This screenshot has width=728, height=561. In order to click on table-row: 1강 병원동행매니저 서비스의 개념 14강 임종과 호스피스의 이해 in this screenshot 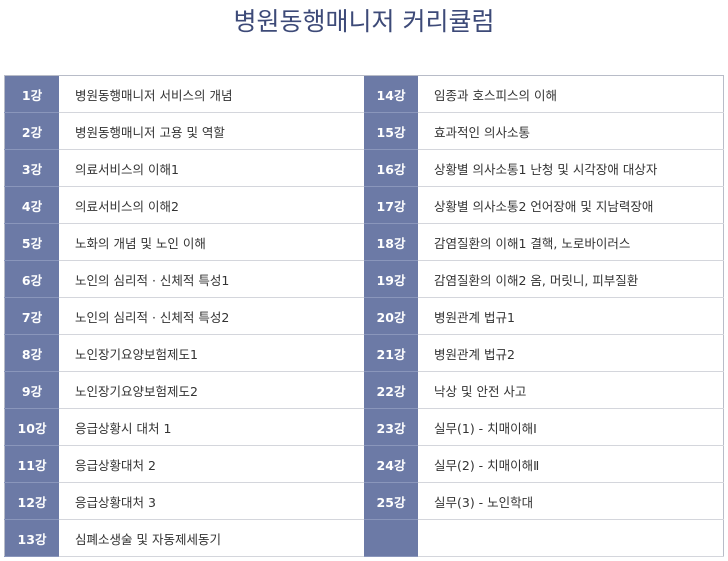, I will do `click(364, 94)`.